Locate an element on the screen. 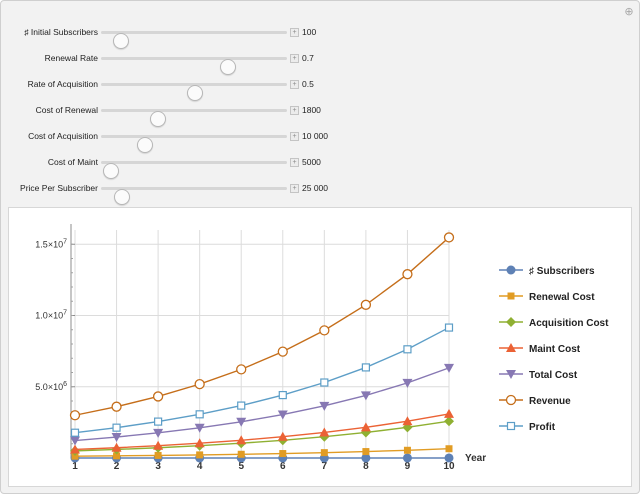  rate-of-acquisition-control: Rate of Acquisition +0.5 is located at coordinates (181, 87).